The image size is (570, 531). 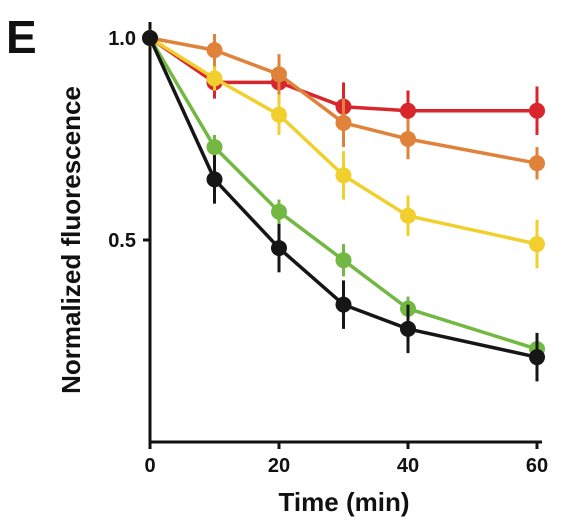 I want to click on x-tick-label: 40, so click(x=408, y=466).